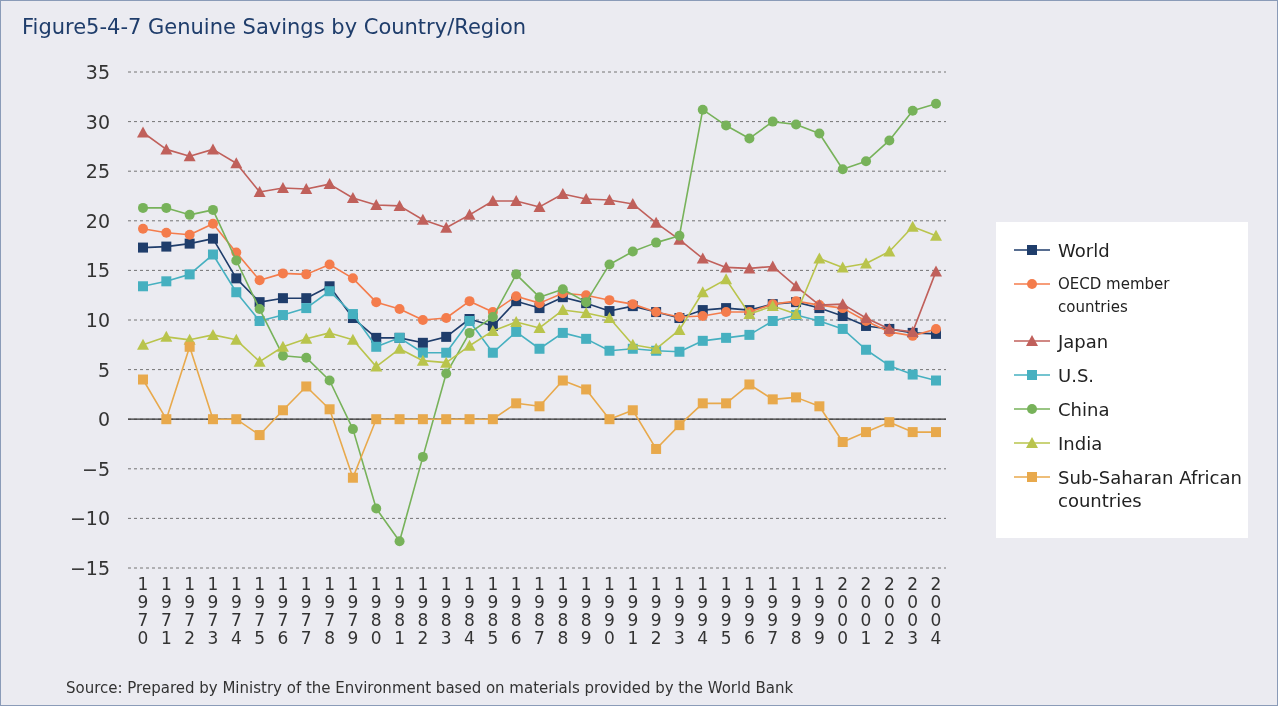 This screenshot has width=1278, height=706. What do you see at coordinates (936, 611) in the screenshot?
I see `x-tick-label: 2004` at bounding box center [936, 611].